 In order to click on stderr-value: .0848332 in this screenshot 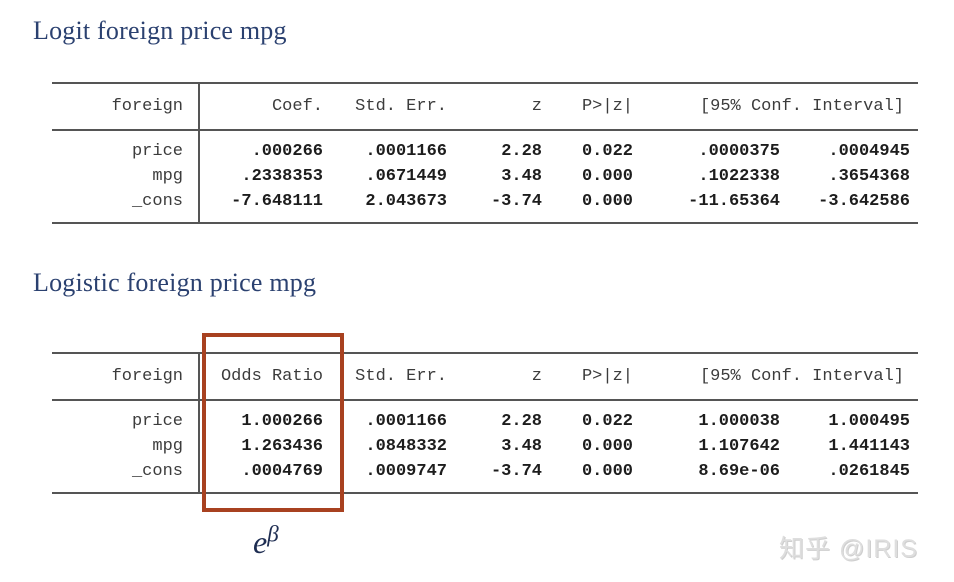, I will do `click(406, 446)`.